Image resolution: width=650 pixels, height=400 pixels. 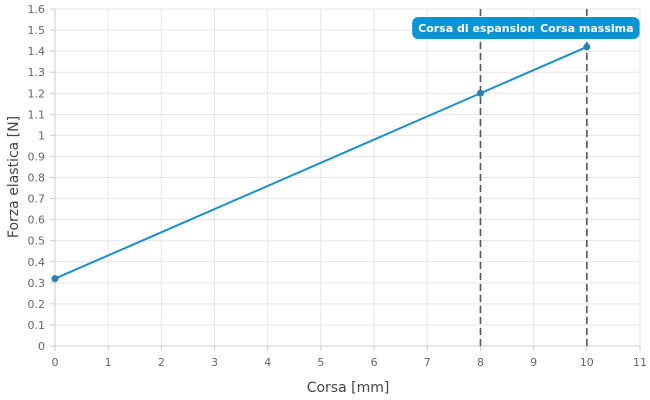 What do you see at coordinates (37, 241) in the screenshot?
I see `y-tick-label: 0.5` at bounding box center [37, 241].